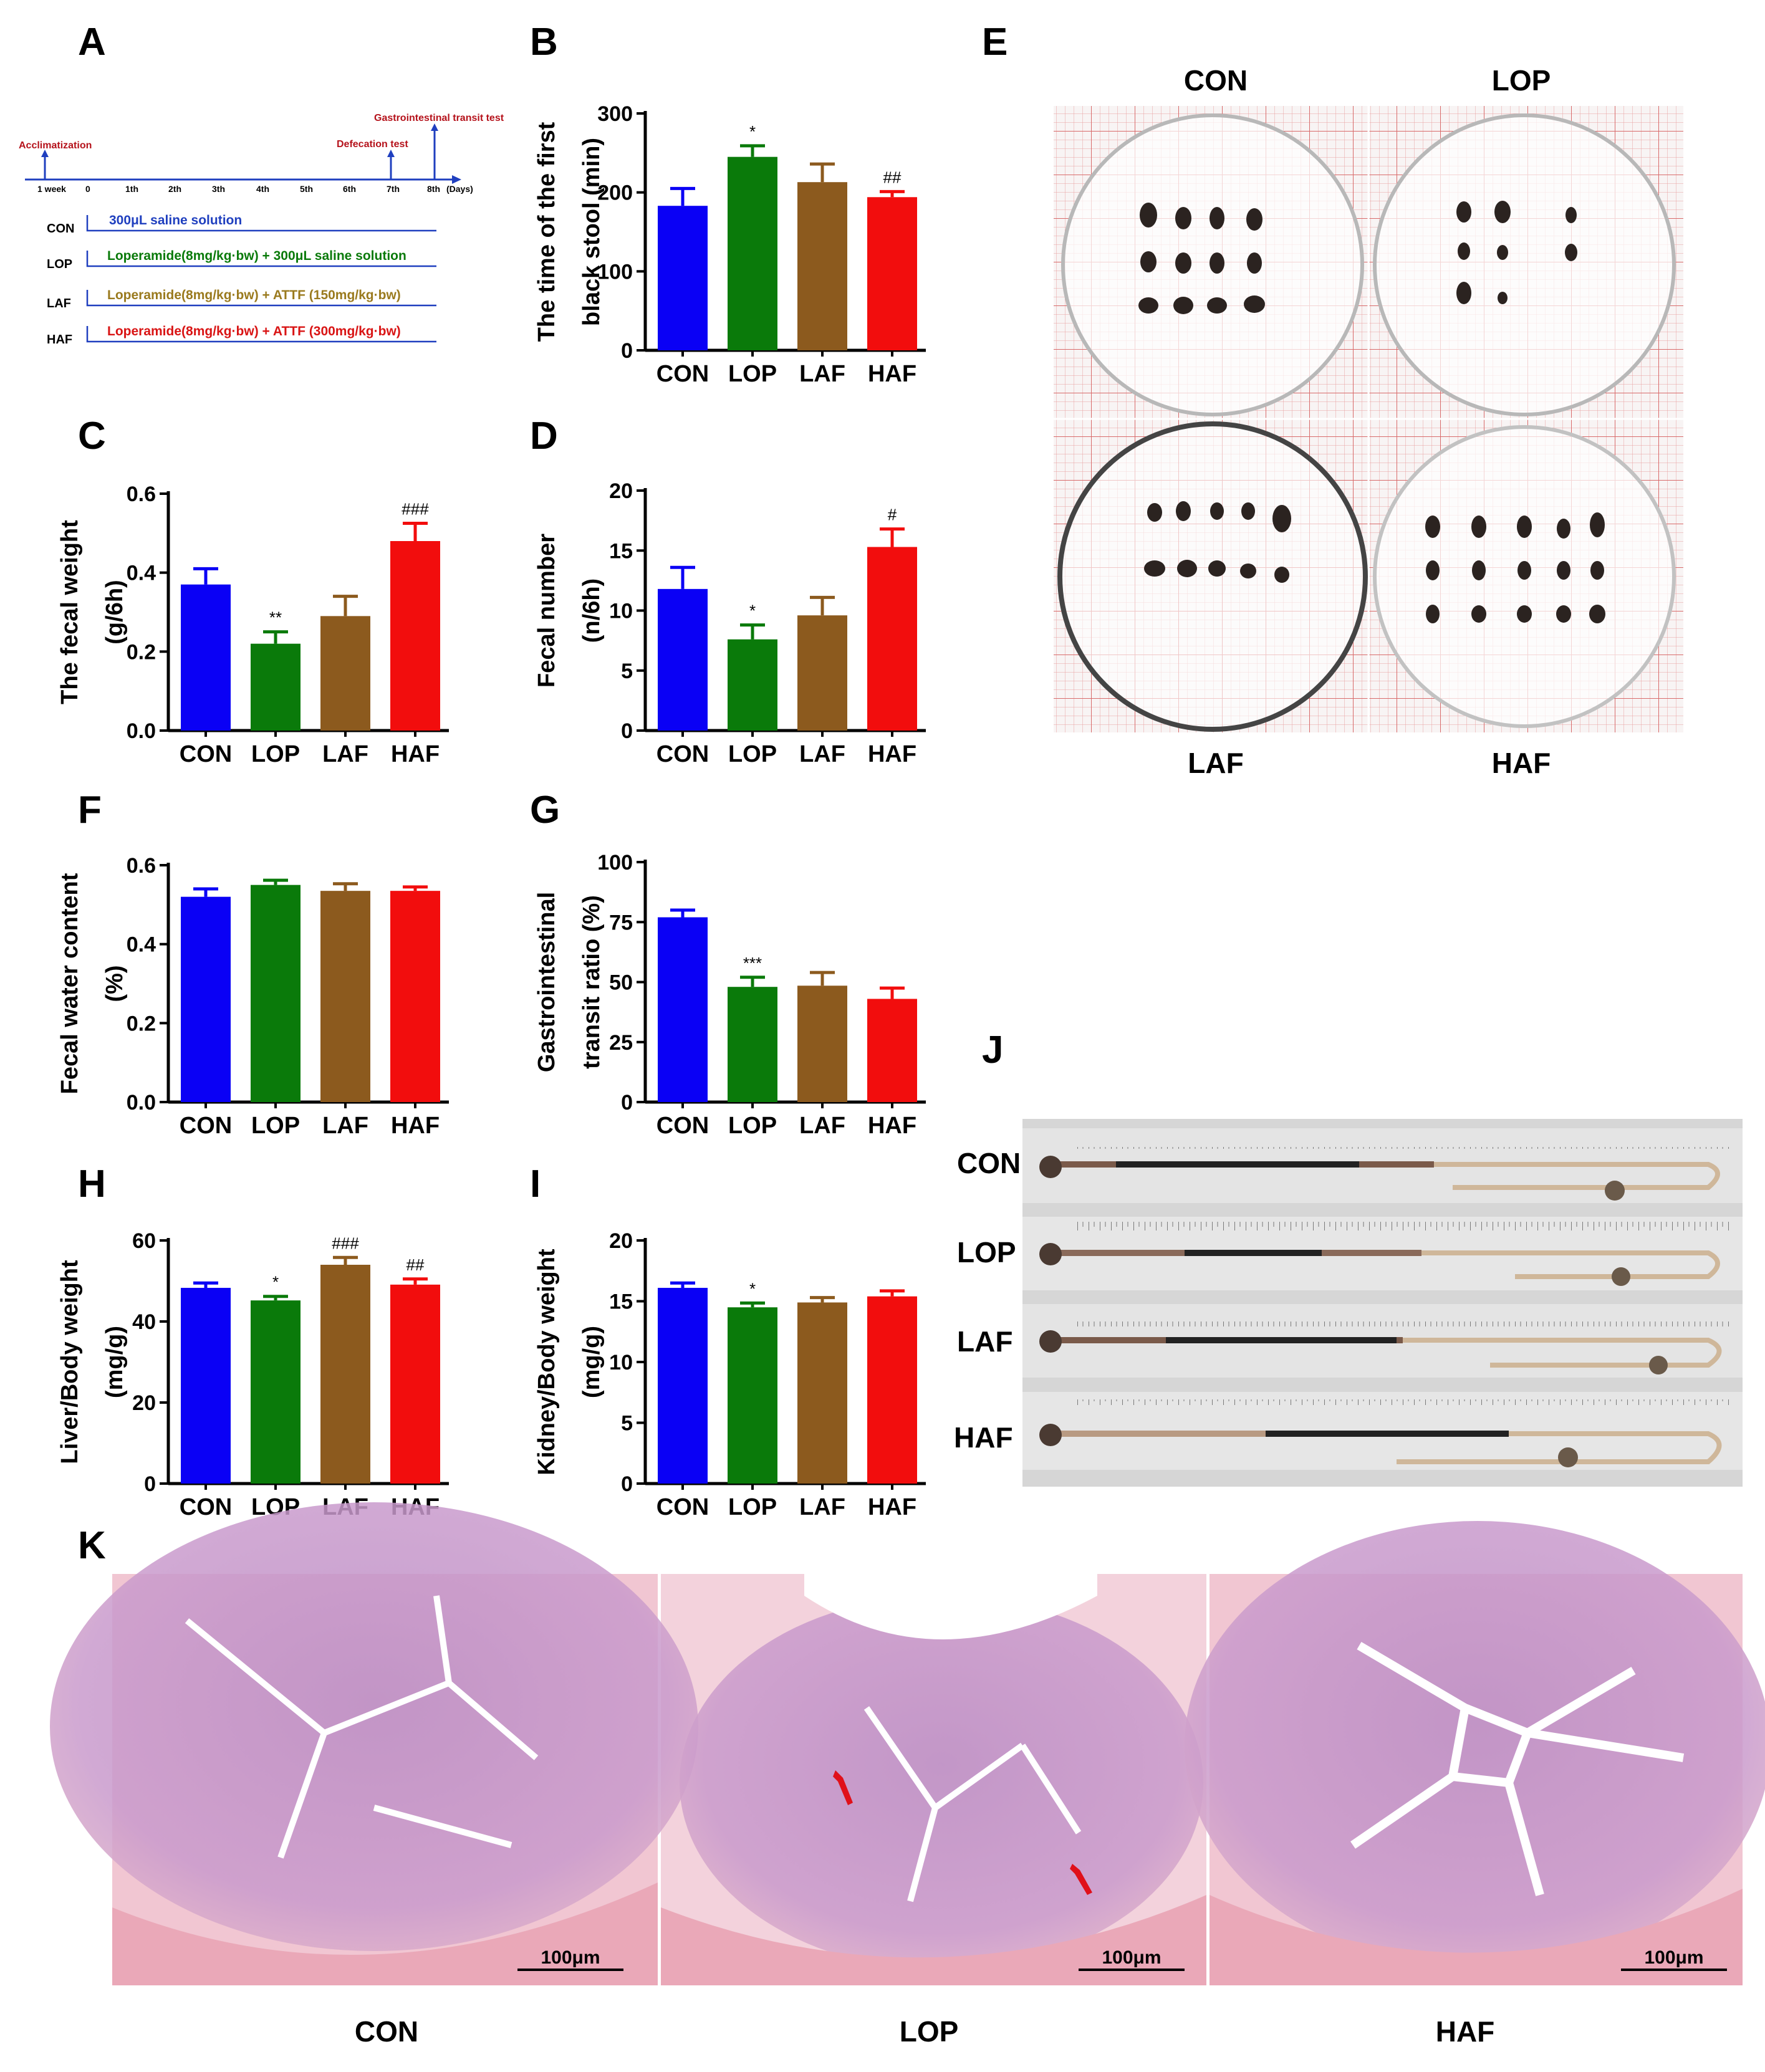  Describe the element at coordinates (275, 617) in the screenshot. I see `significance-label: **` at that location.